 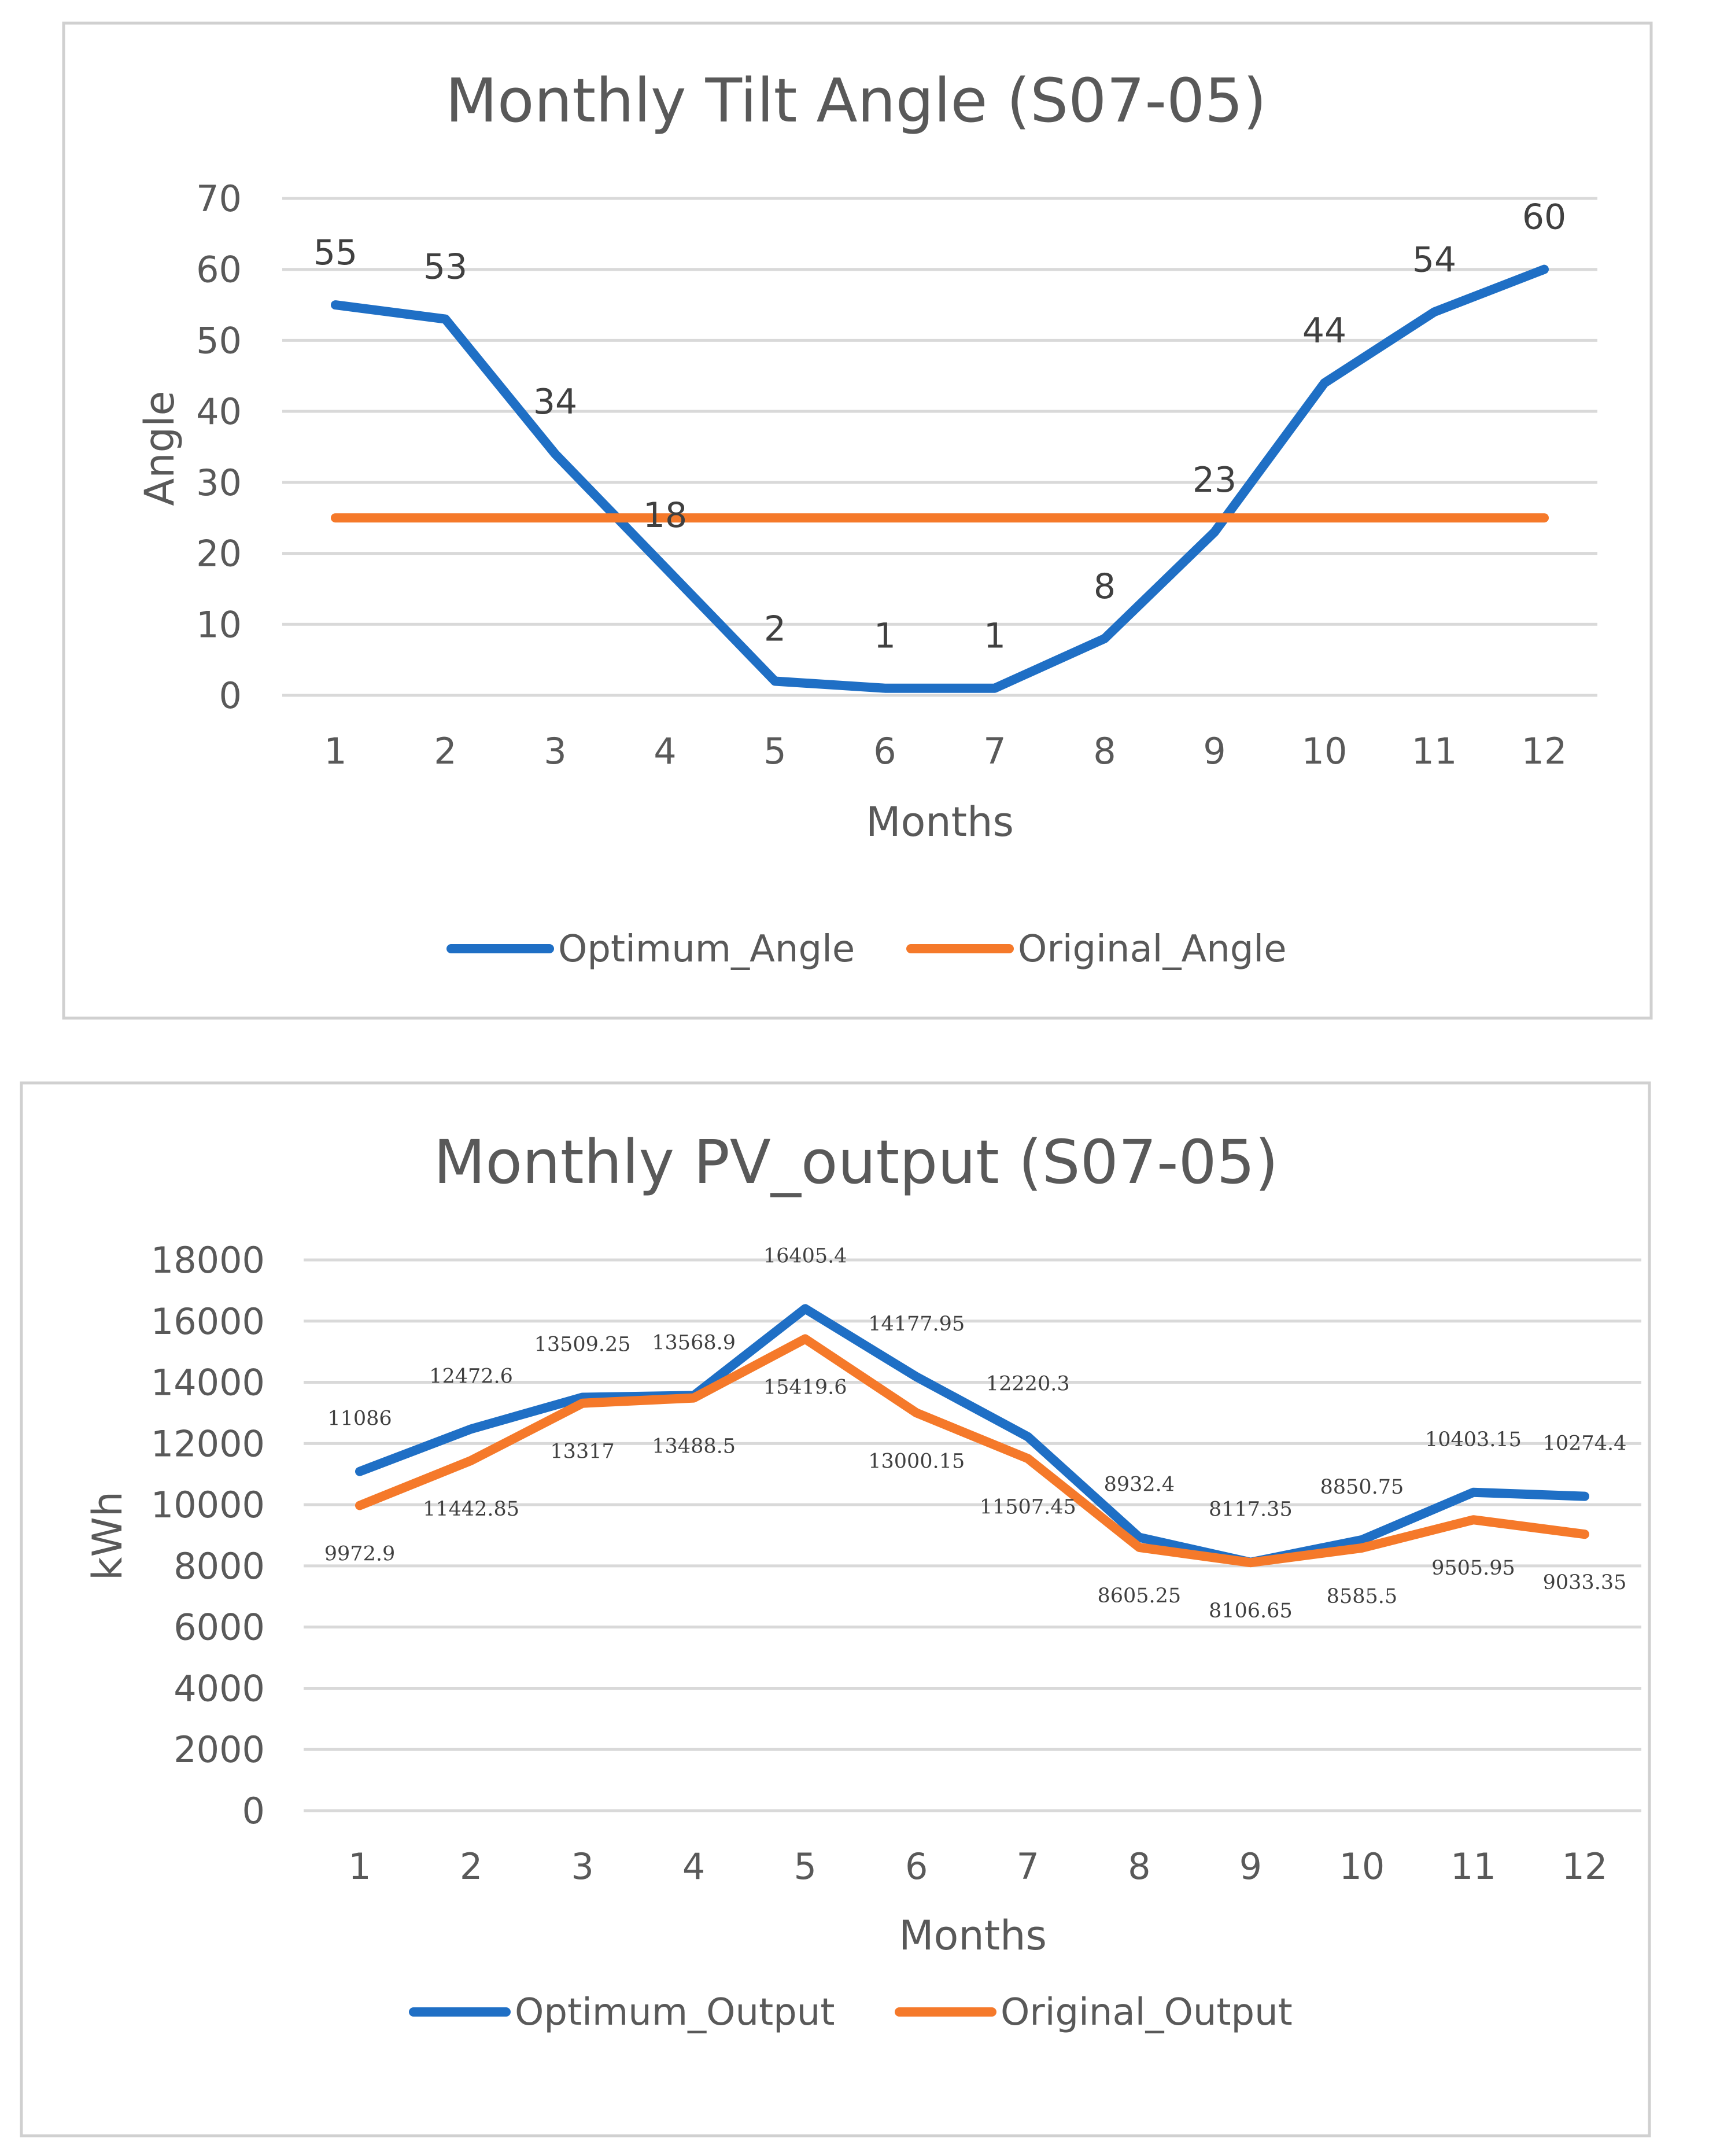 I want to click on legend-label-original-angle: Original_Angle, so click(x=1152, y=949).